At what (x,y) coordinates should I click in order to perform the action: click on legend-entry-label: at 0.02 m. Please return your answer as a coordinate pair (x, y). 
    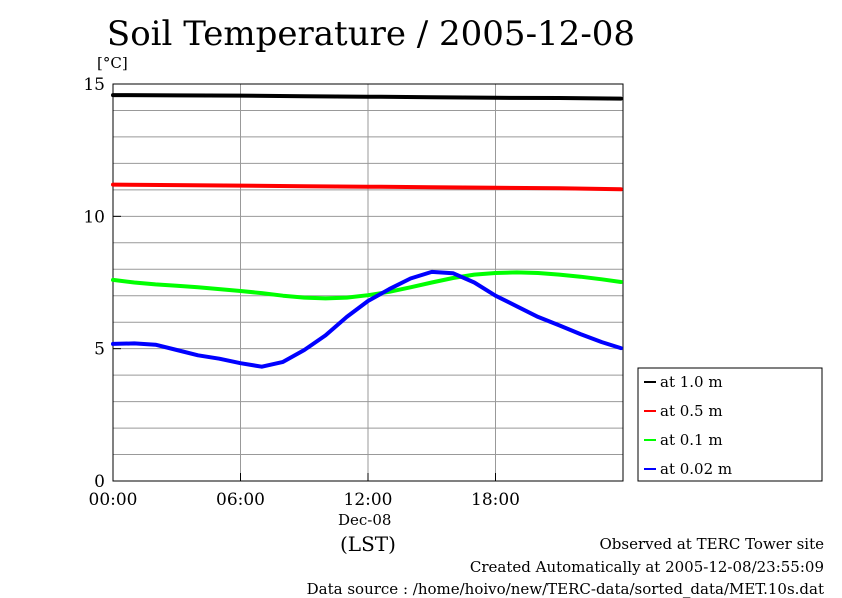
    Looking at the image, I should click on (696, 469).